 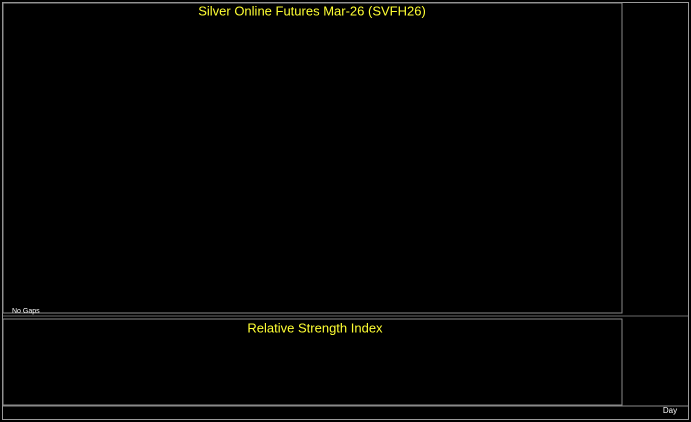 What do you see at coordinates (312, 10) in the screenshot?
I see `chart-title: Silver Online Futures Mar-26 (SVFH26)` at bounding box center [312, 10].